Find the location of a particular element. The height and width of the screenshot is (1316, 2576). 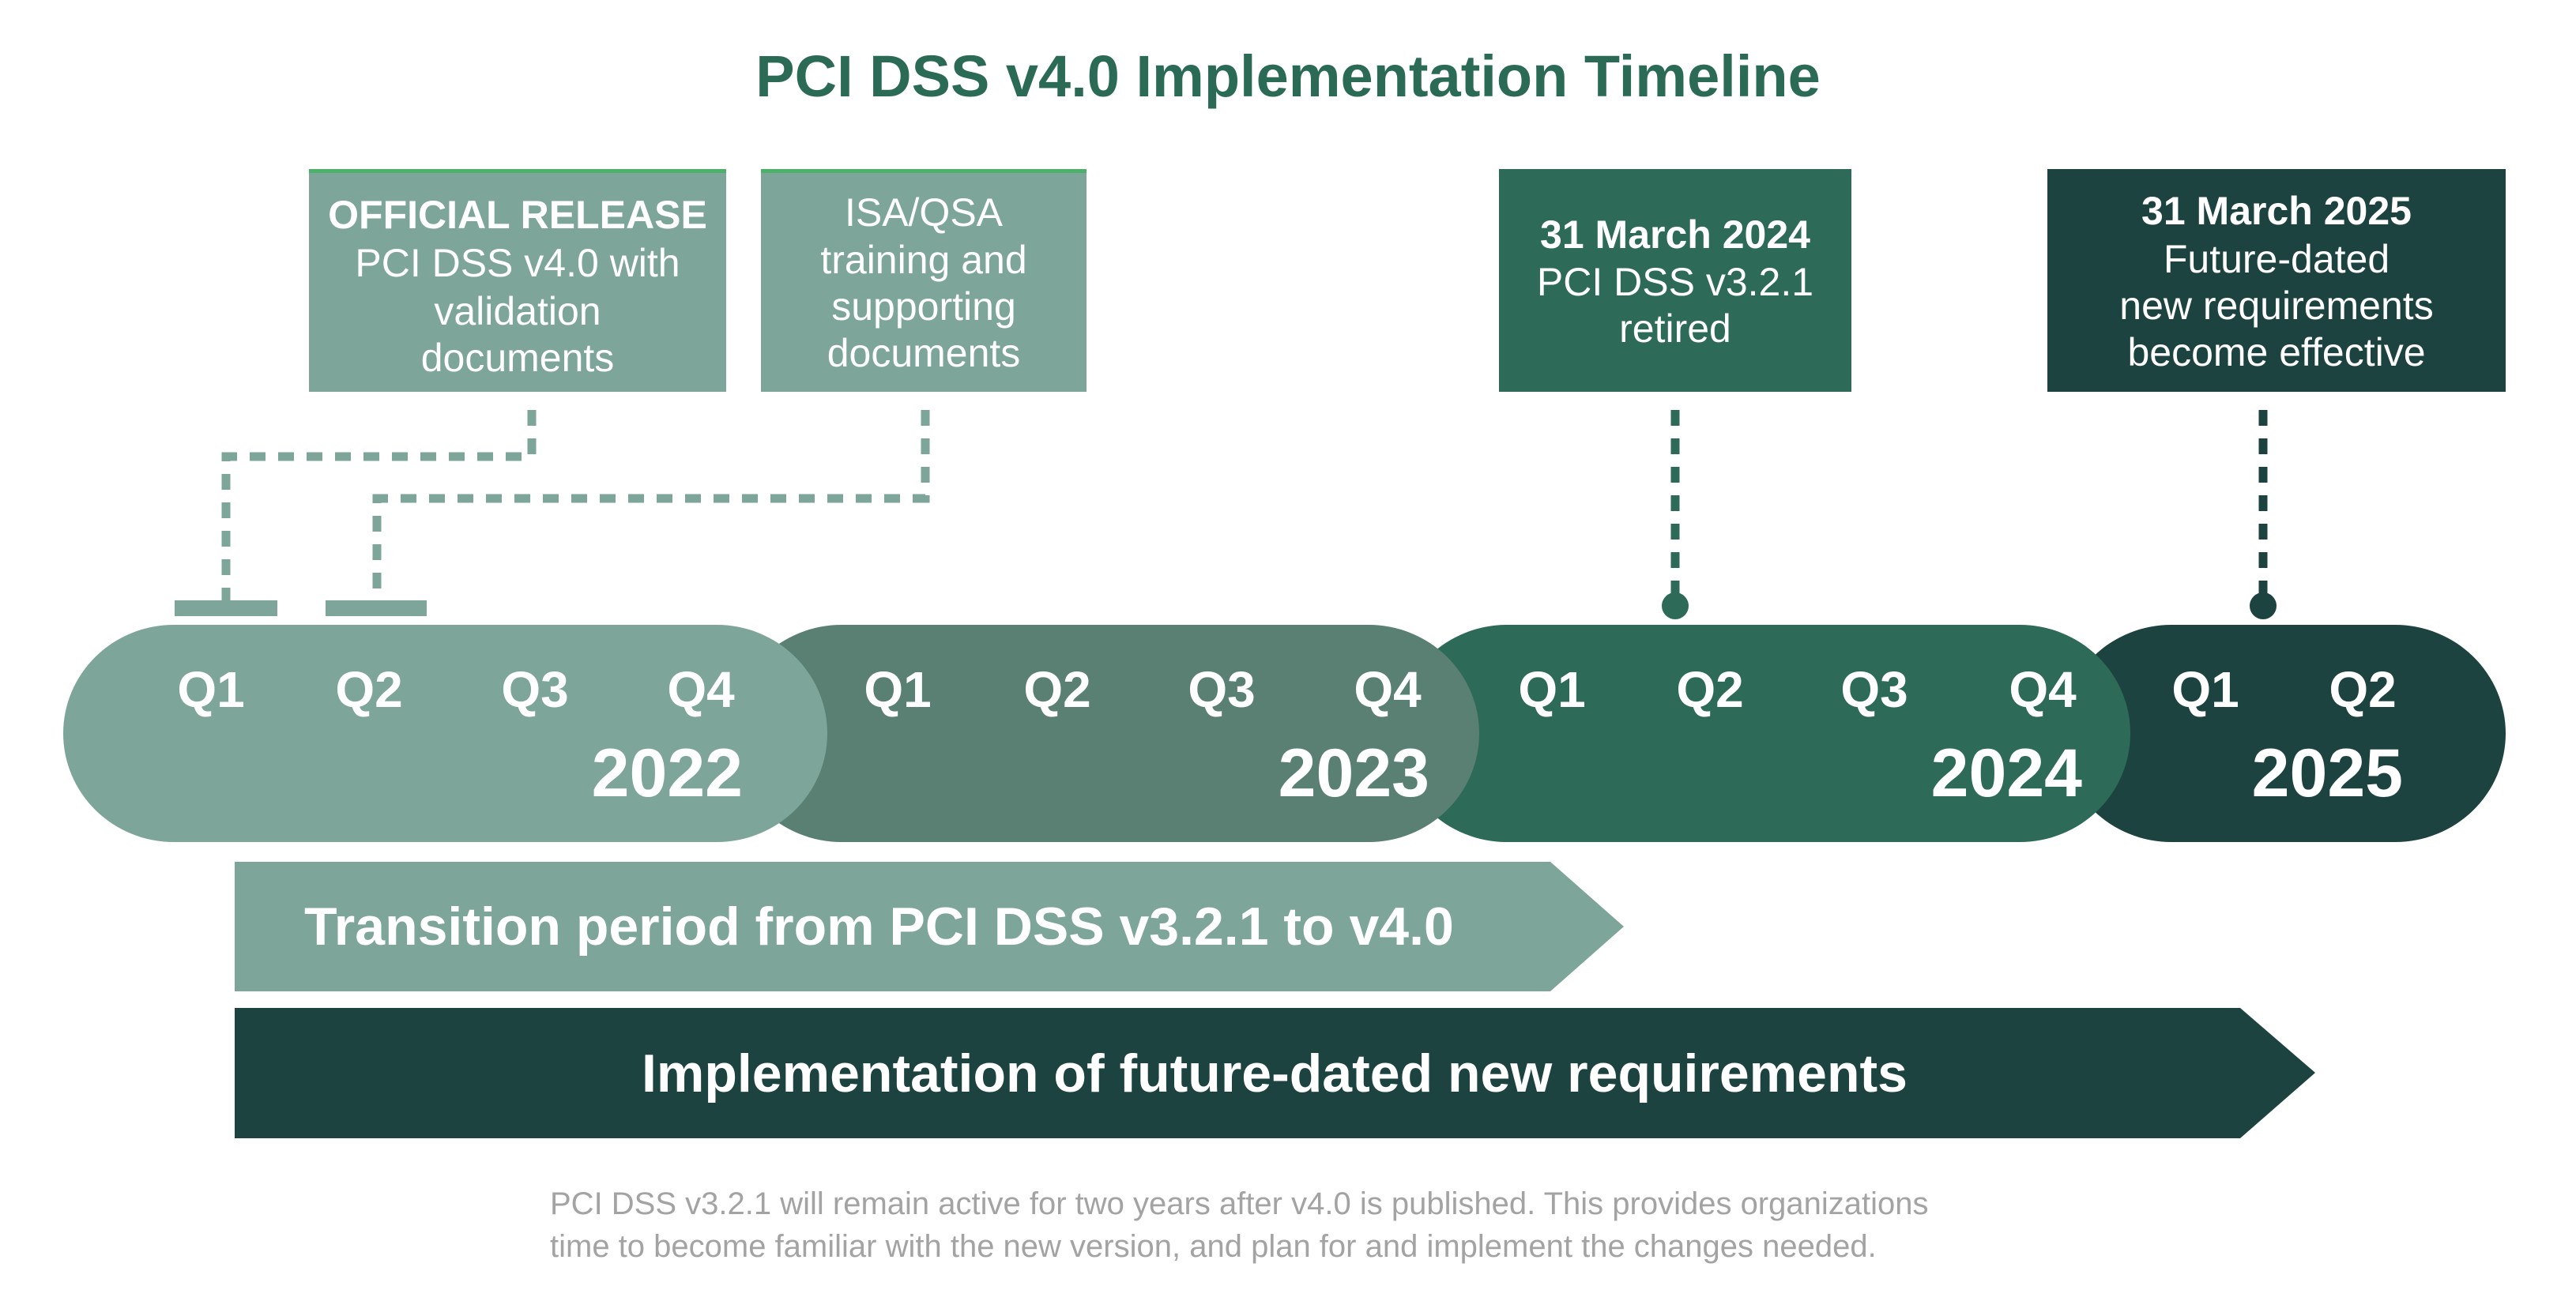

year-label: 2024 is located at coordinates (2006, 773).